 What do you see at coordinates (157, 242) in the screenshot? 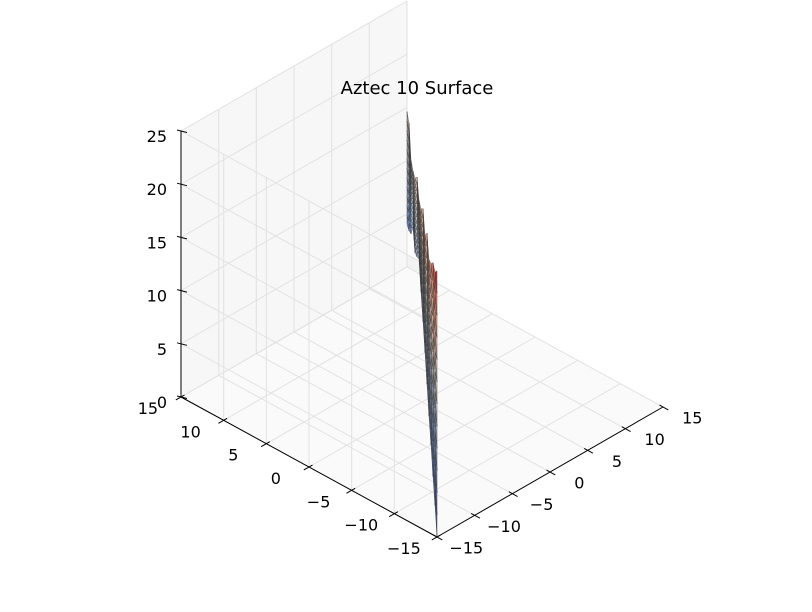
I see `z-tick-label: 15` at bounding box center [157, 242].